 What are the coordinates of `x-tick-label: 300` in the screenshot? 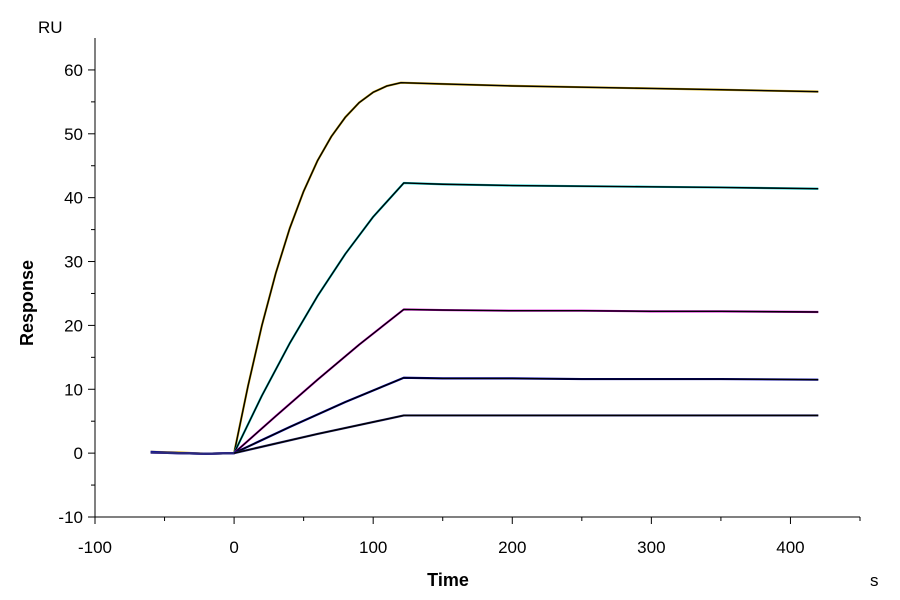 It's located at (651, 547).